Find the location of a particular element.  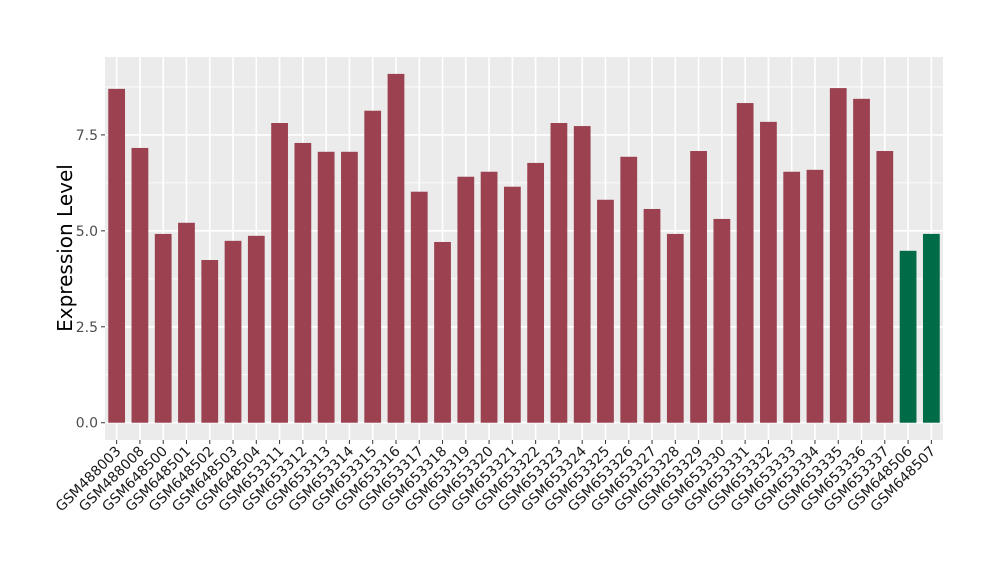

bar-GSM653315 is located at coordinates (373, 266).